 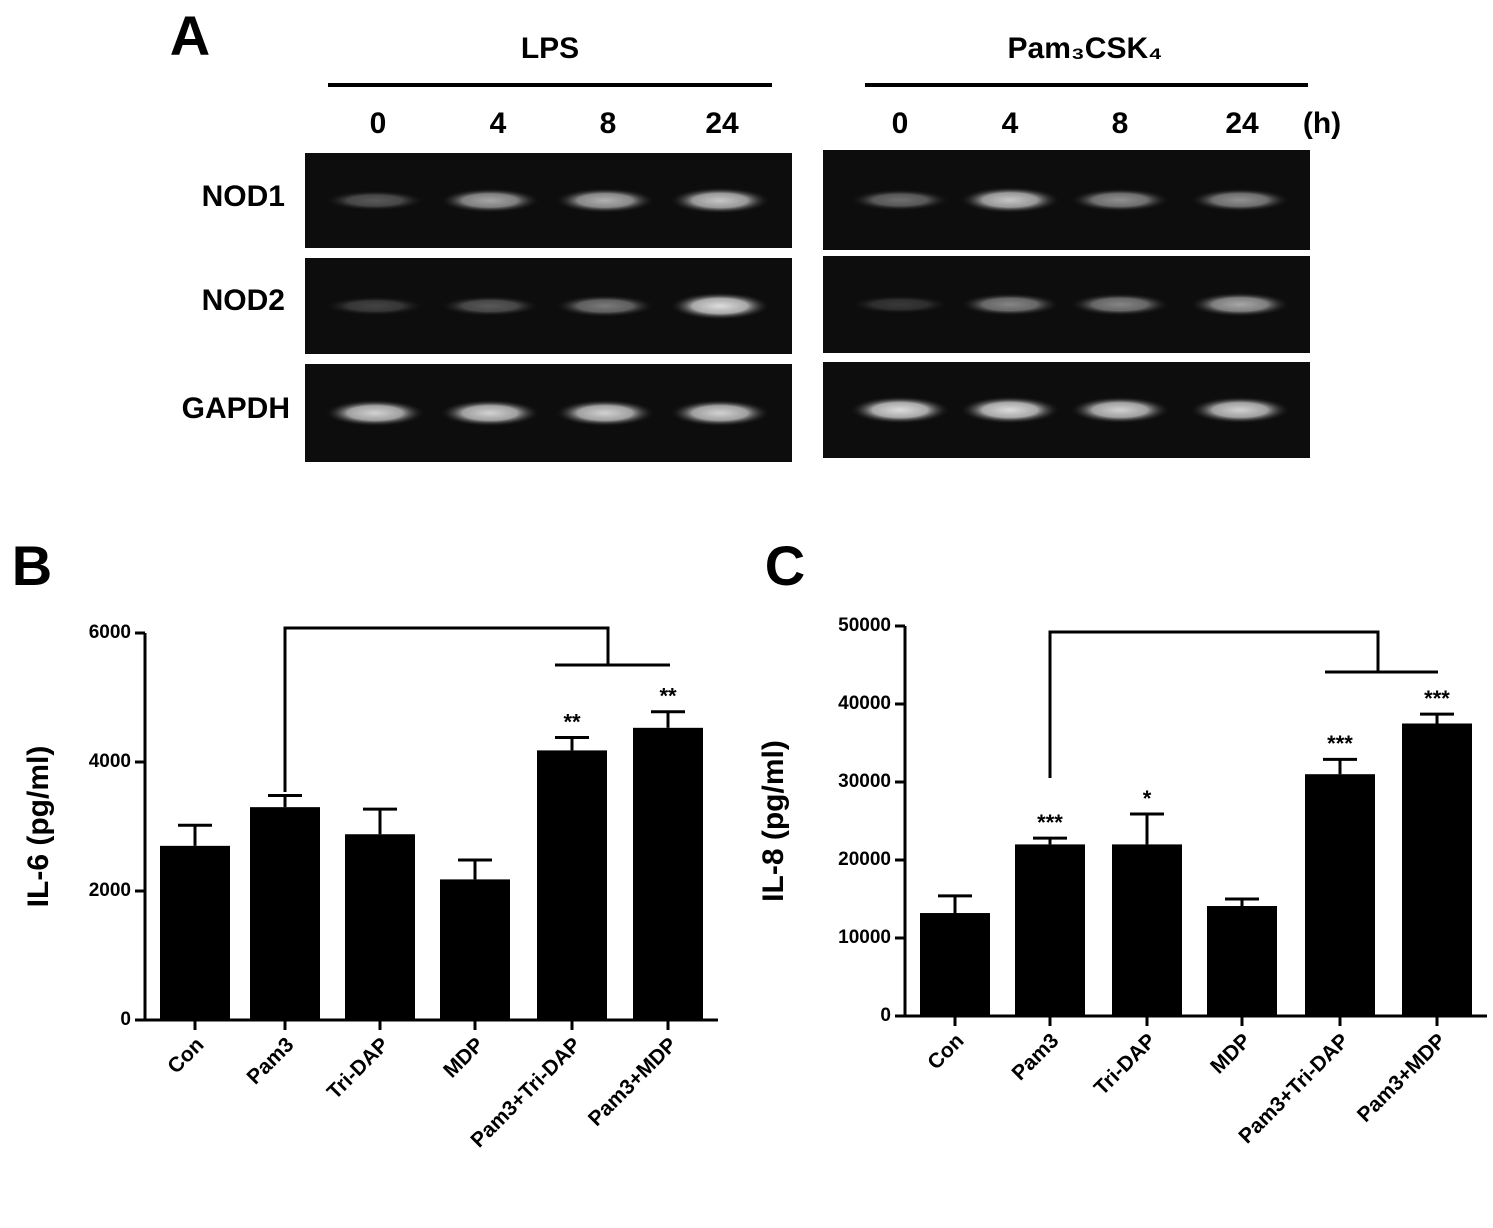 What do you see at coordinates (110, 632) in the screenshot?
I see `y-tick-label: 6000` at bounding box center [110, 632].